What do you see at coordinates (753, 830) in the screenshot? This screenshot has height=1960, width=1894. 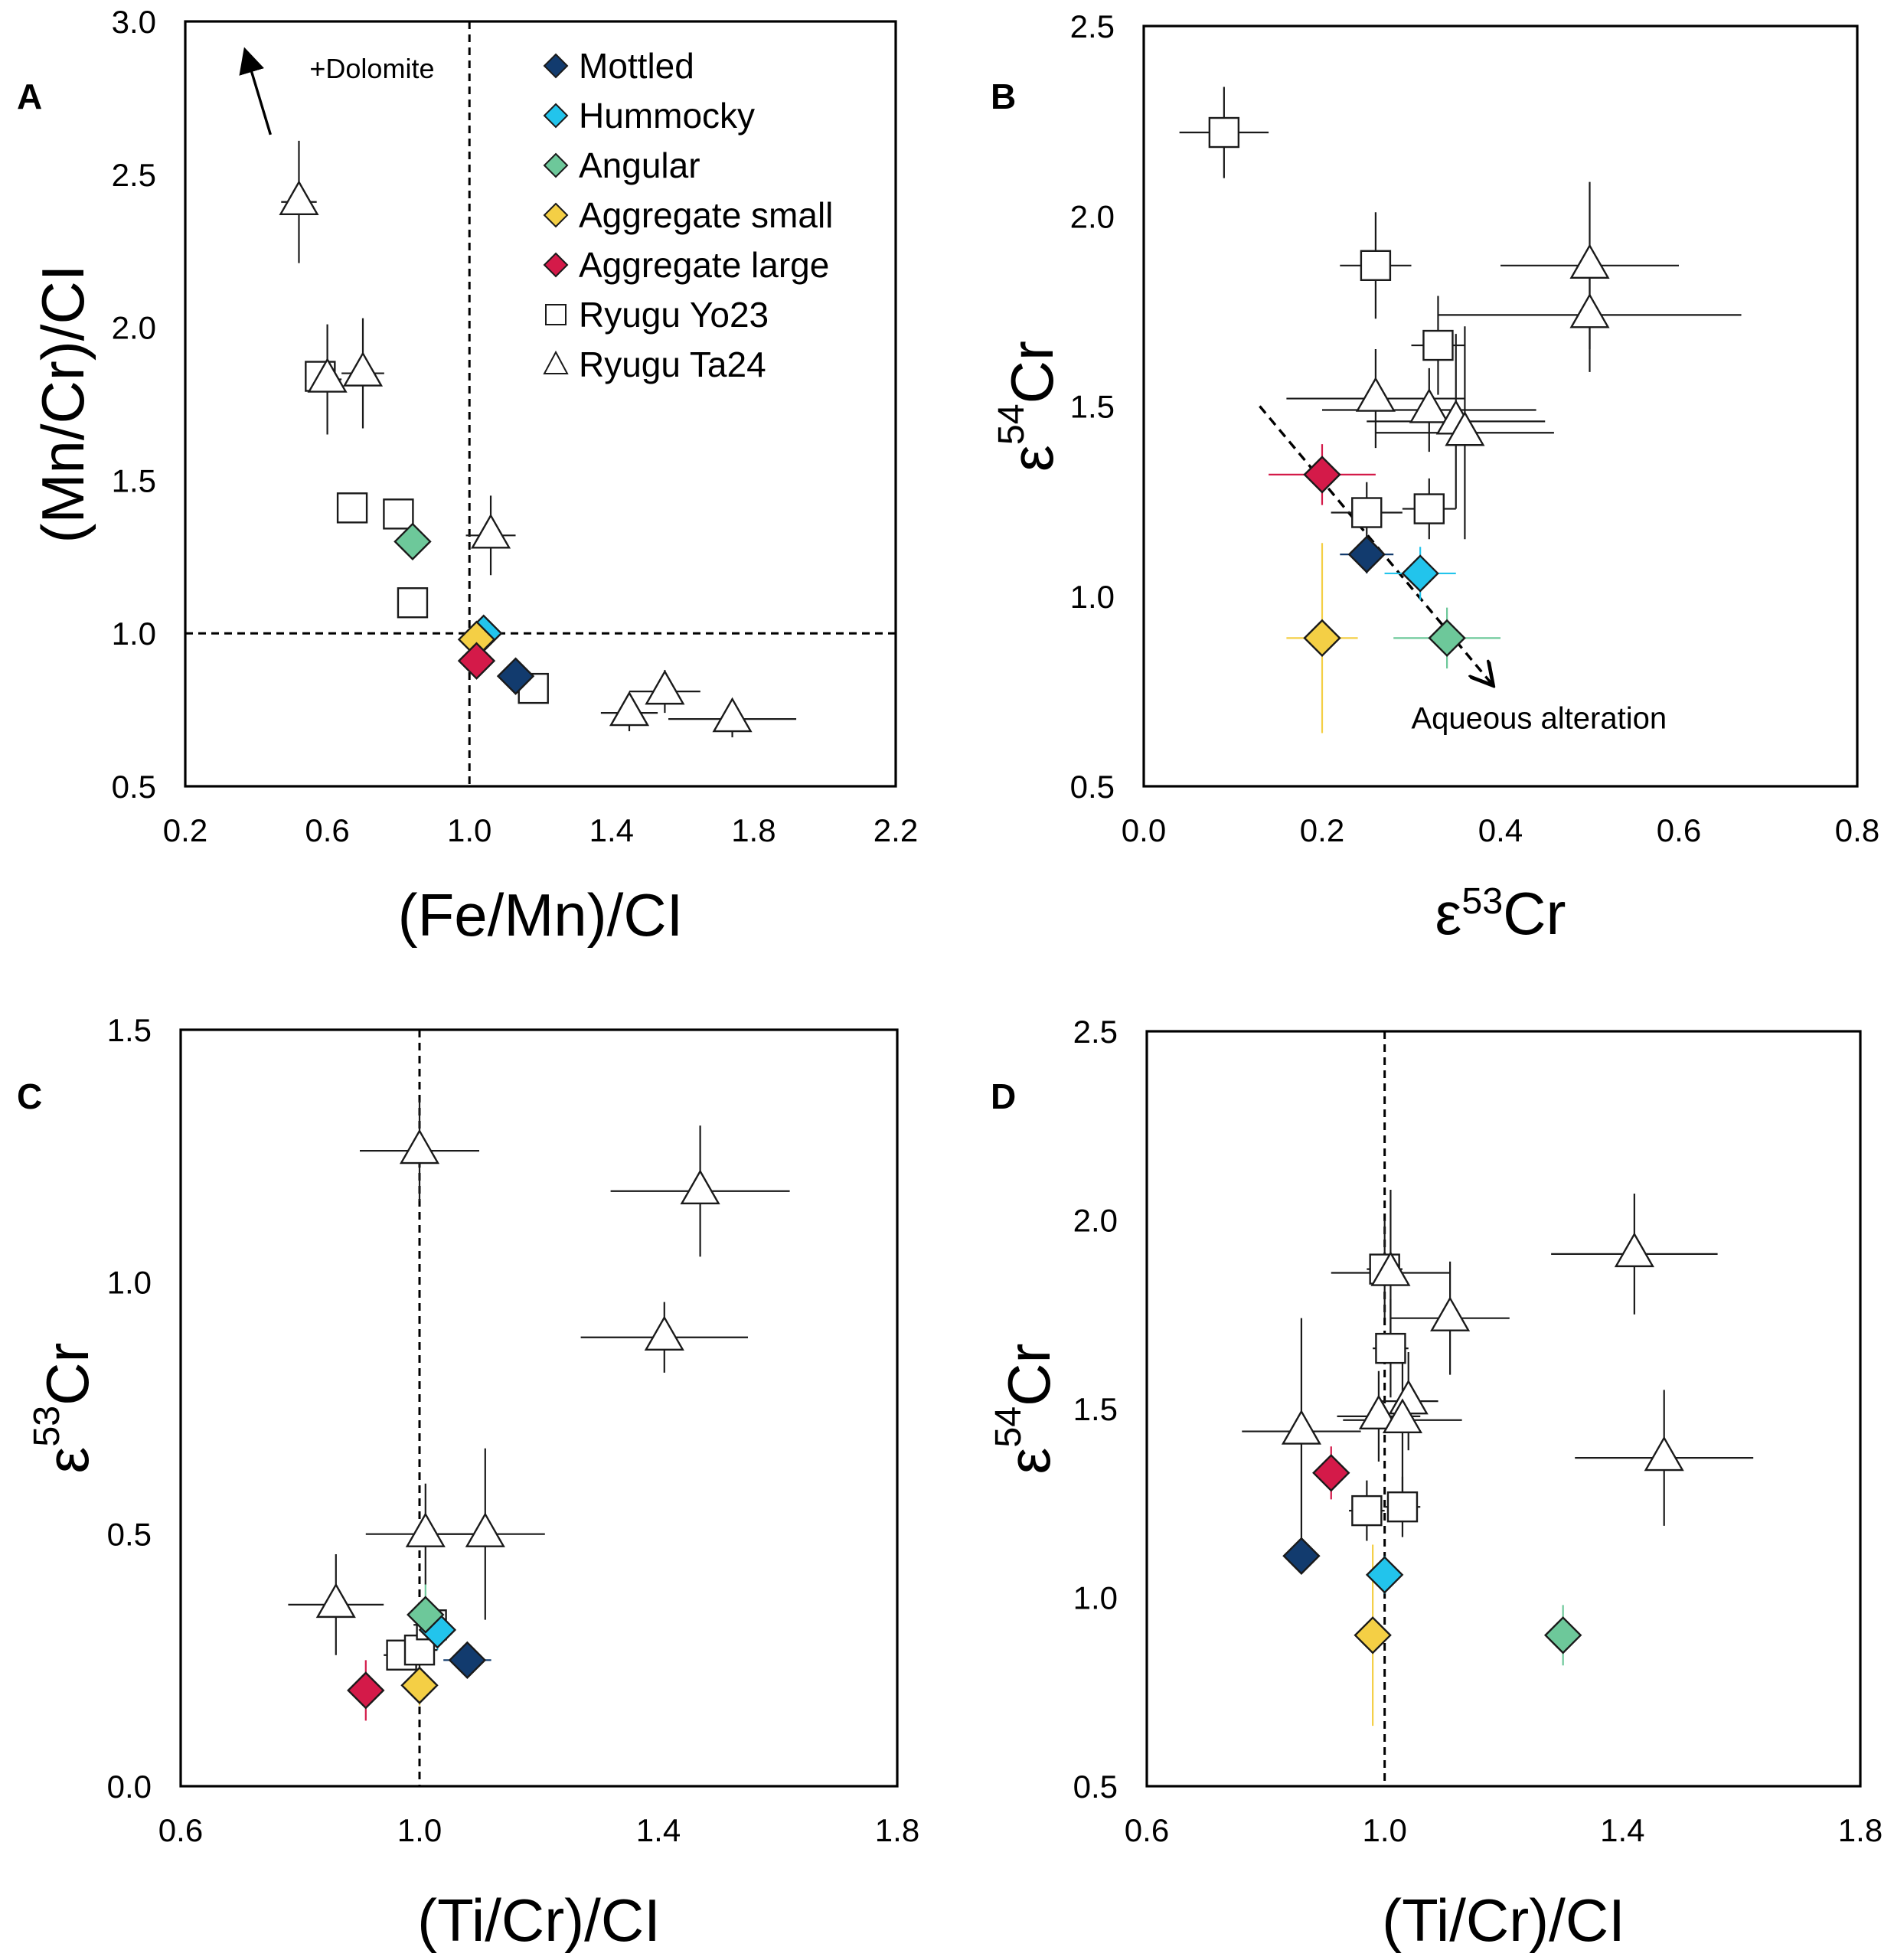 I see `x-tick-label: 1.8` at bounding box center [753, 830].